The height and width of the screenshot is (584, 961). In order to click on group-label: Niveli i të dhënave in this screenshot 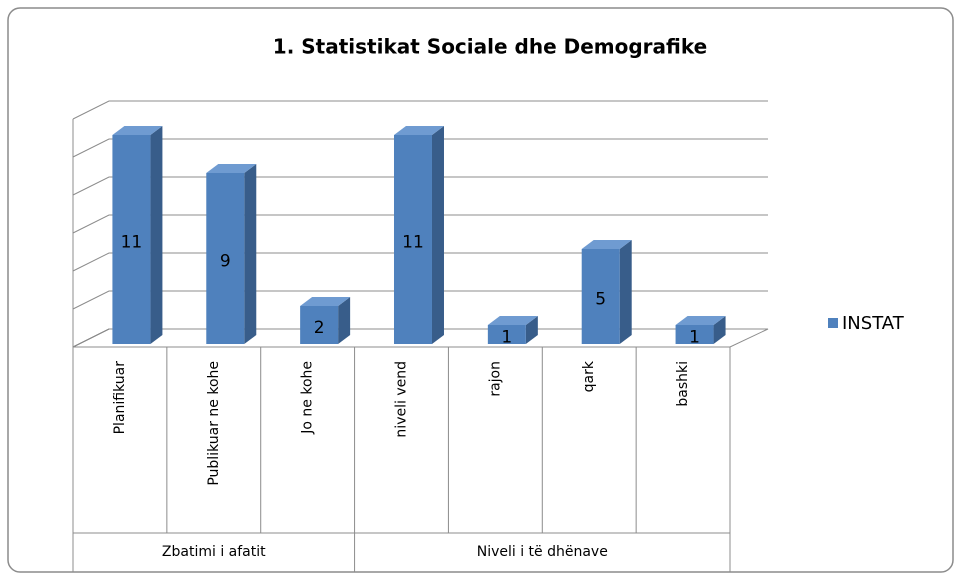, I will do `click(542, 552)`.